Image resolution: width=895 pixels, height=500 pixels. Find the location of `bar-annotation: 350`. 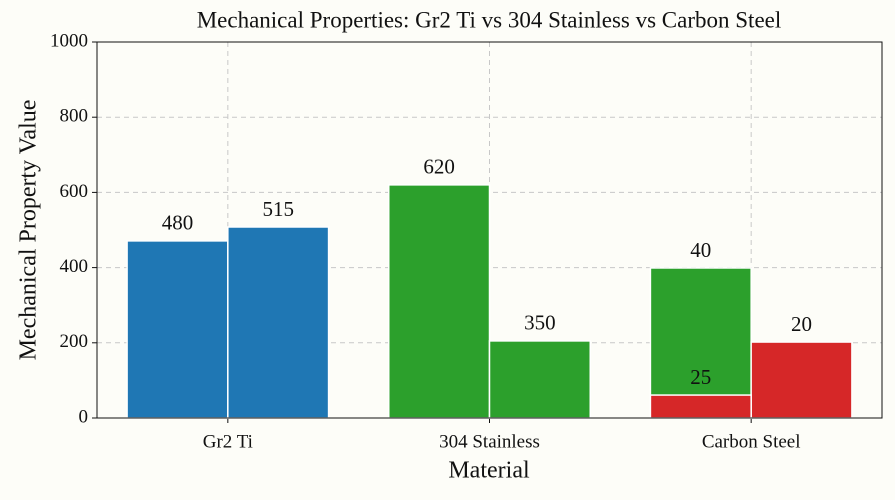

bar-annotation: 350 is located at coordinates (540, 323).